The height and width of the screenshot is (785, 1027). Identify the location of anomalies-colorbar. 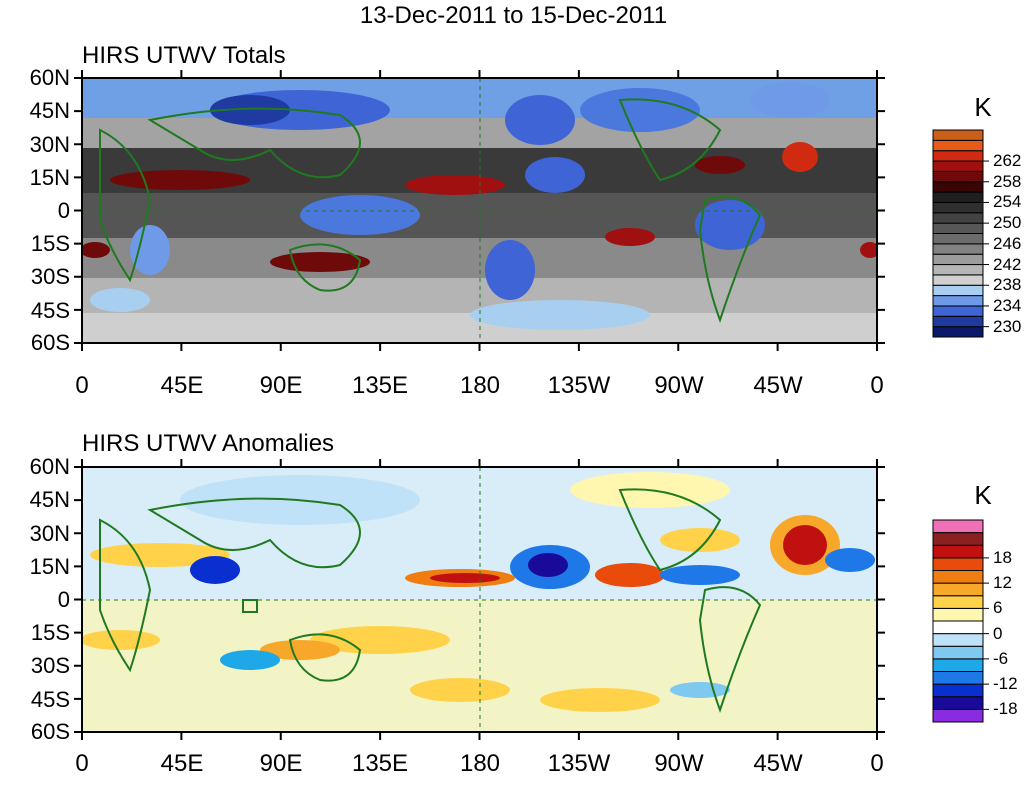
(960, 621).